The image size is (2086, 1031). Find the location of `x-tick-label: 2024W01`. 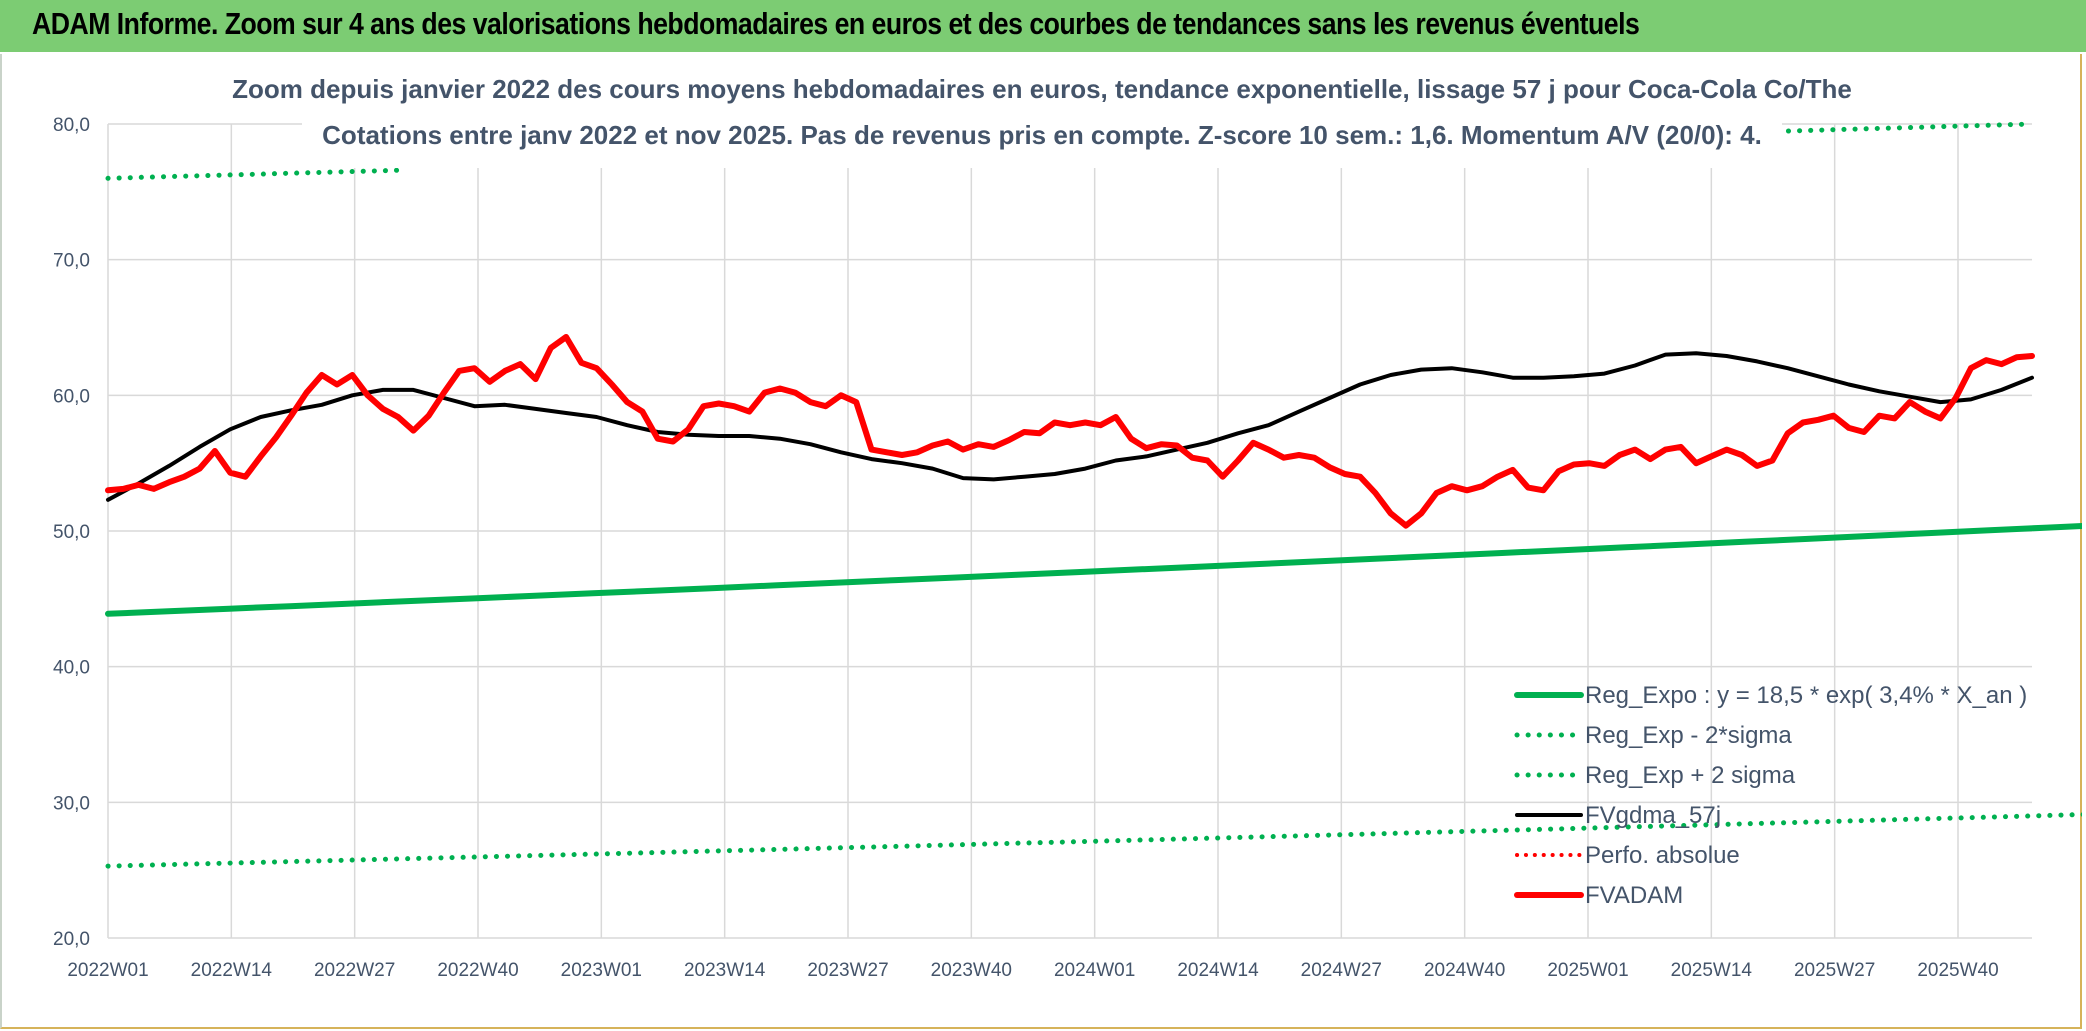

x-tick-label: 2024W01 is located at coordinates (1094, 970).